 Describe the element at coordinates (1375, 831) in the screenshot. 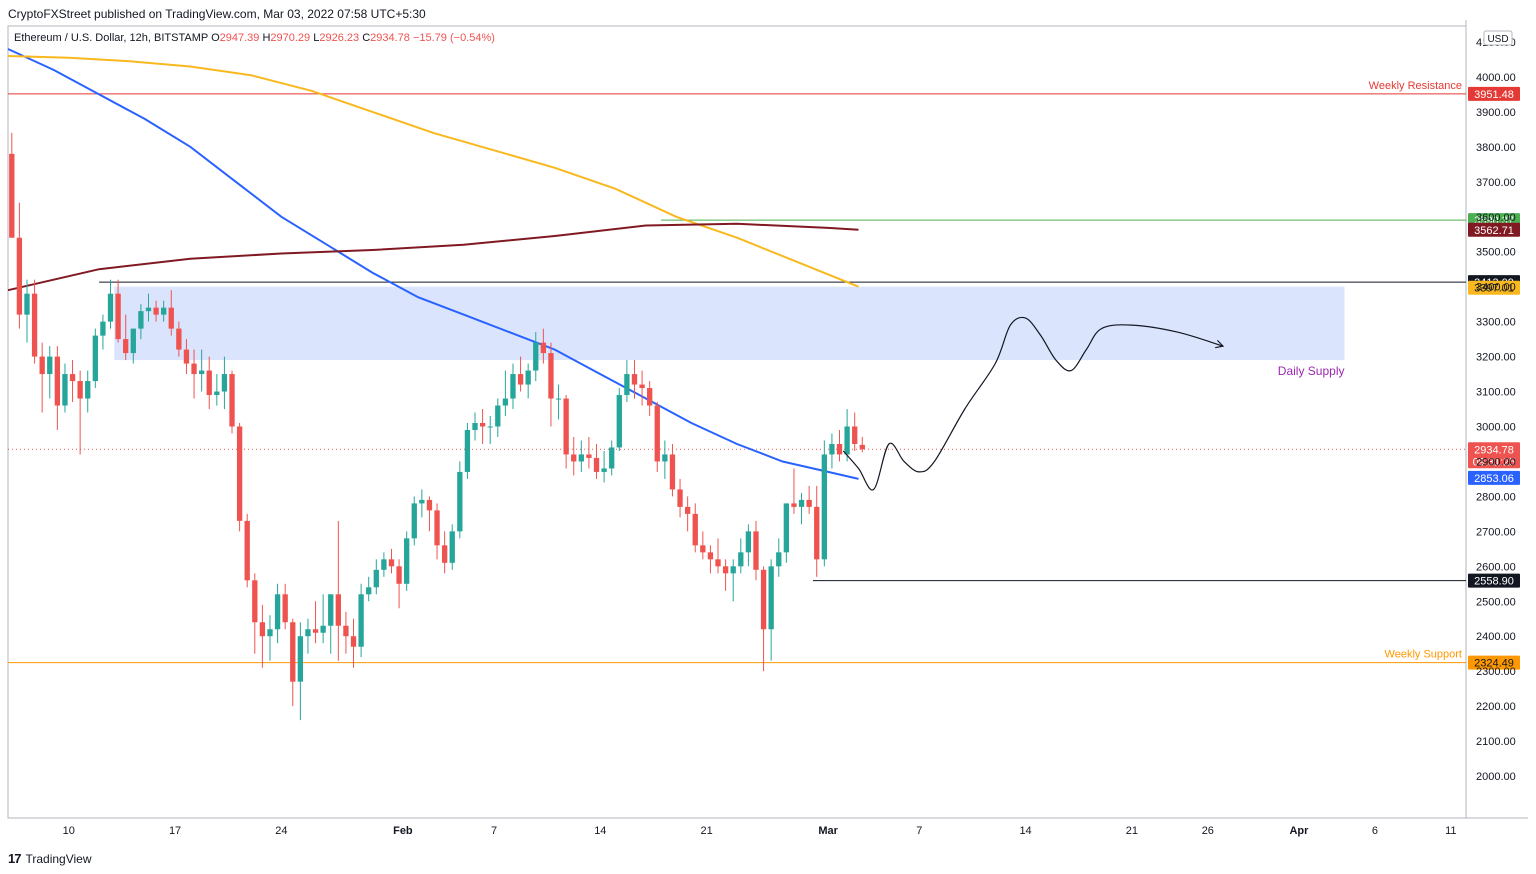

I see `time-tick-label: 6` at that location.